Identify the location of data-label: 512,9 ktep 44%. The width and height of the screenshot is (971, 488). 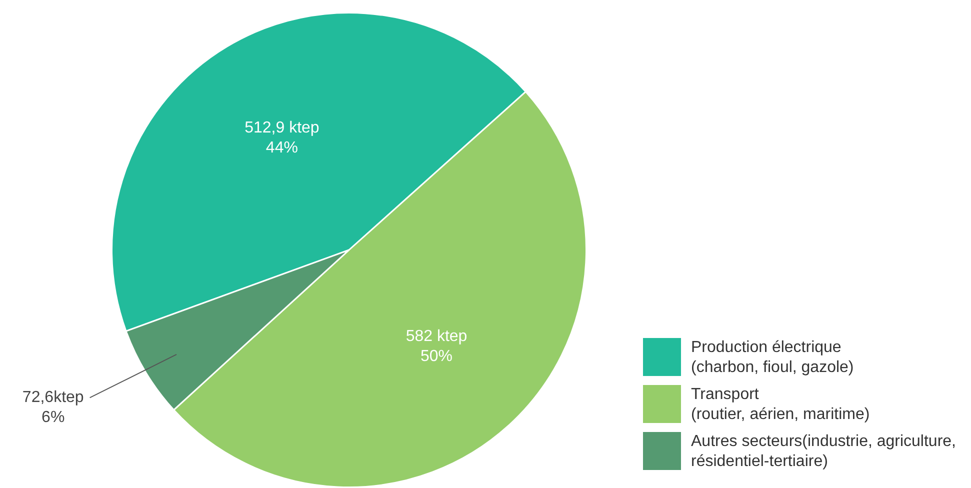
(282, 137).